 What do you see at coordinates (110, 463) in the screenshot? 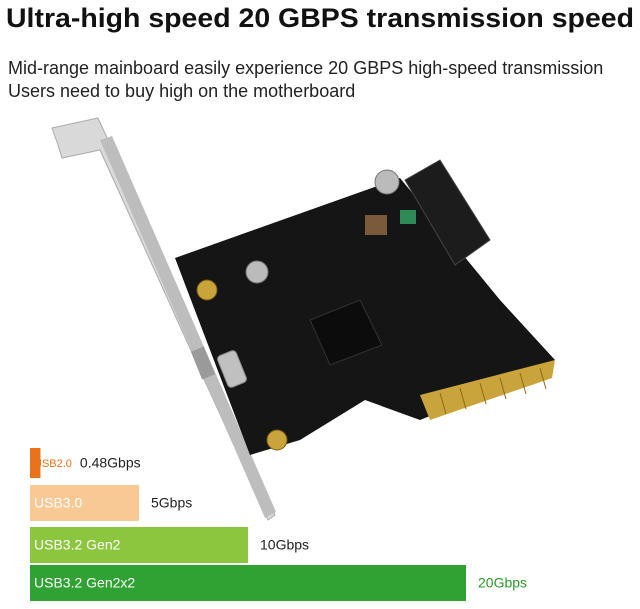
I see `value-label: 0.48Gbps` at bounding box center [110, 463].